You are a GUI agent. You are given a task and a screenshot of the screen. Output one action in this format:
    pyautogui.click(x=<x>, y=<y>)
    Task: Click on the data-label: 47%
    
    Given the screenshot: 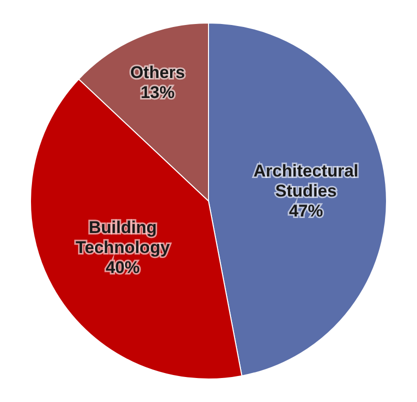 What is the action you would take?
    pyautogui.click(x=305, y=210)
    